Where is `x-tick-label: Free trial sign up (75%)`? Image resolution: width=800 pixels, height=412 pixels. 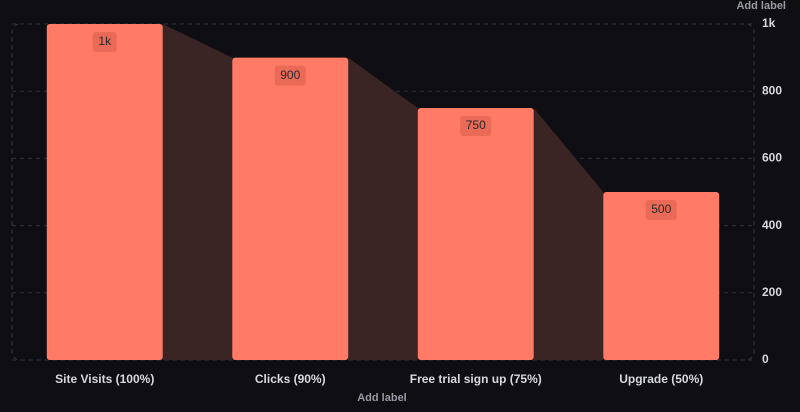
x-tick-label: Free trial sign up (75%) is located at coordinates (476, 379).